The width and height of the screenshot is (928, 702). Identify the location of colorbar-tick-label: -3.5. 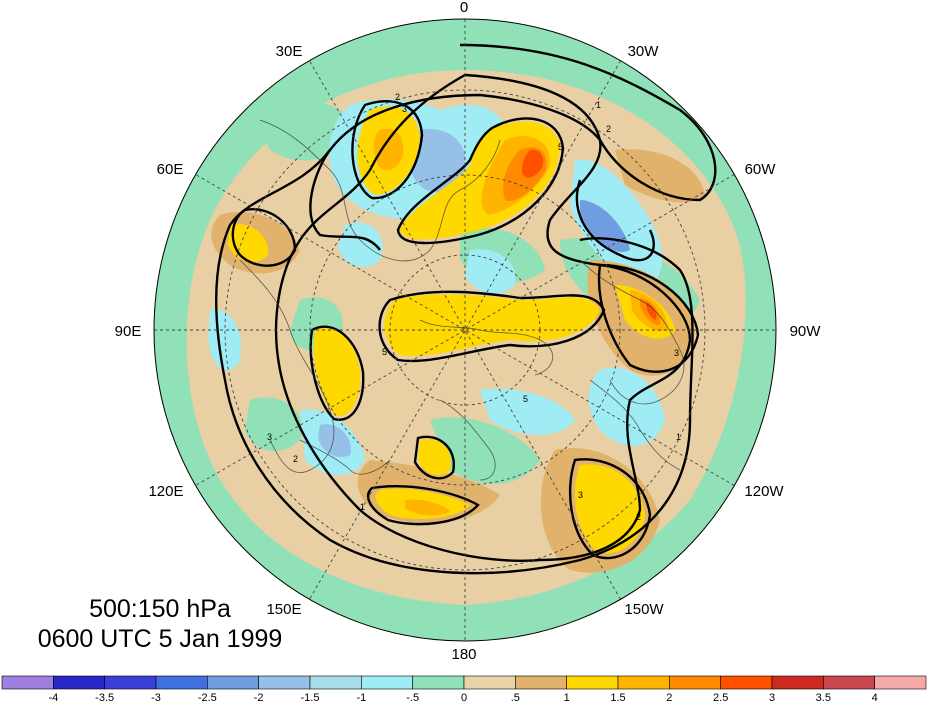
(104, 697).